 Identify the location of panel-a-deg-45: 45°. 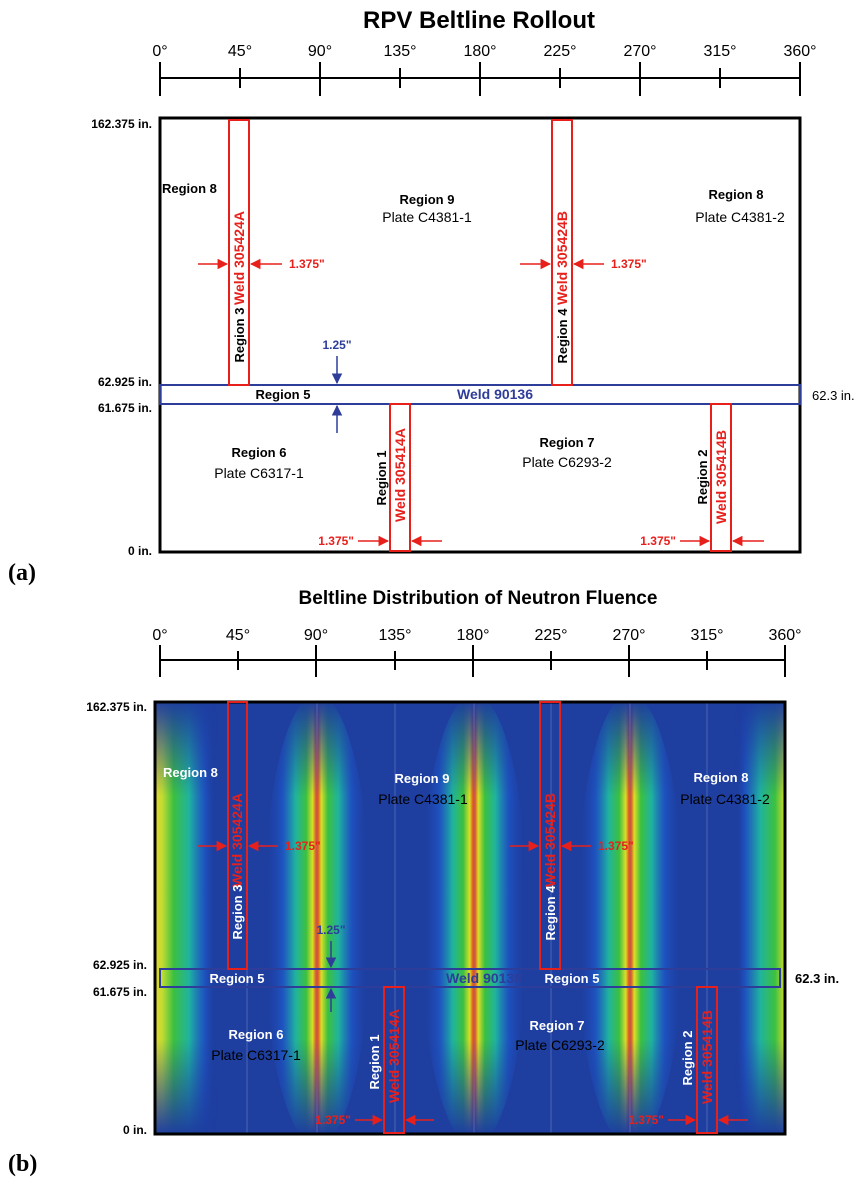
(240, 51).